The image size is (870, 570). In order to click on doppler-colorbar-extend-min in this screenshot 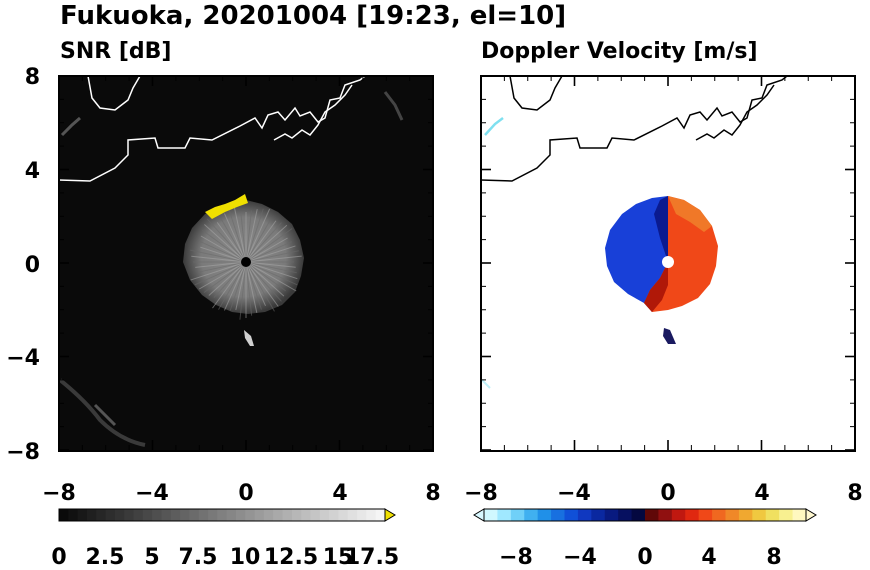, I will do `click(479, 515)`.